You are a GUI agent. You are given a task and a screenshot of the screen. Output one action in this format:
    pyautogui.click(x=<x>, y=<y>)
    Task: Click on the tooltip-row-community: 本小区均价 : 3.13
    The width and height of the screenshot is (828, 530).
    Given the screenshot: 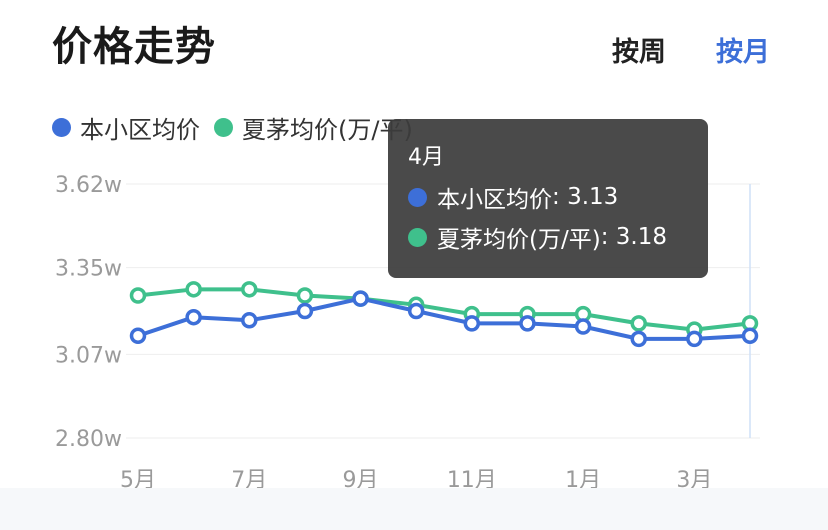 What is the action you would take?
    pyautogui.click(x=558, y=197)
    